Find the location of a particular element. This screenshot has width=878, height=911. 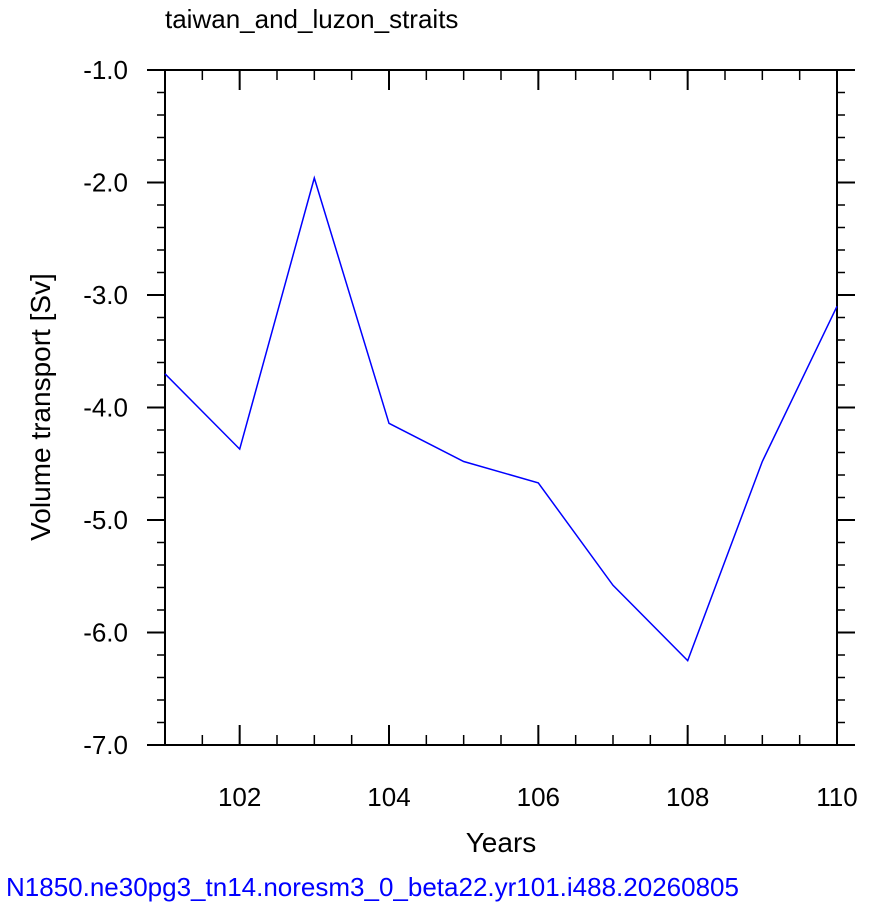

y-tick-label: -4.0 is located at coordinates (105, 408).